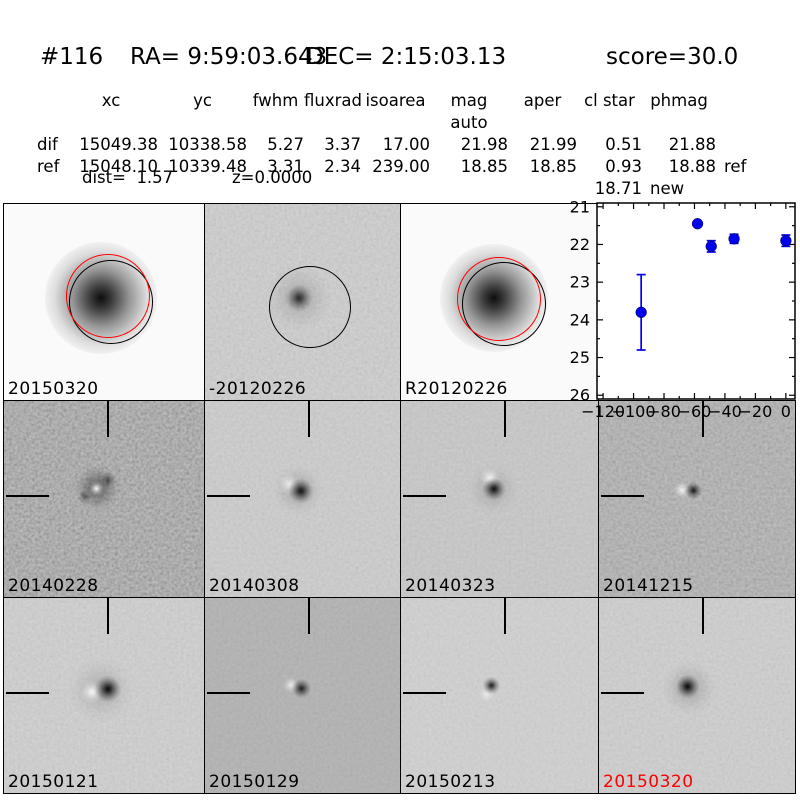  I want to click on axes-frame, so click(696, 301).